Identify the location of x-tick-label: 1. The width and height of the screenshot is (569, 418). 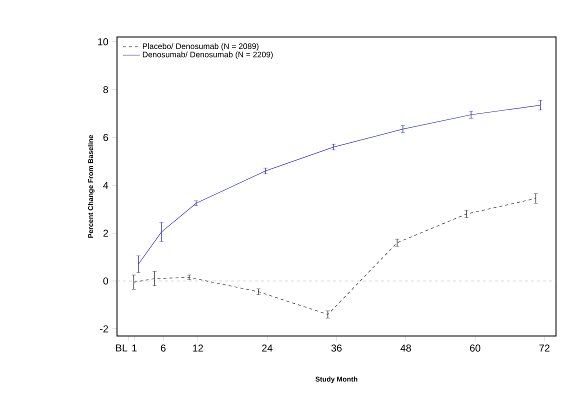
(134, 348).